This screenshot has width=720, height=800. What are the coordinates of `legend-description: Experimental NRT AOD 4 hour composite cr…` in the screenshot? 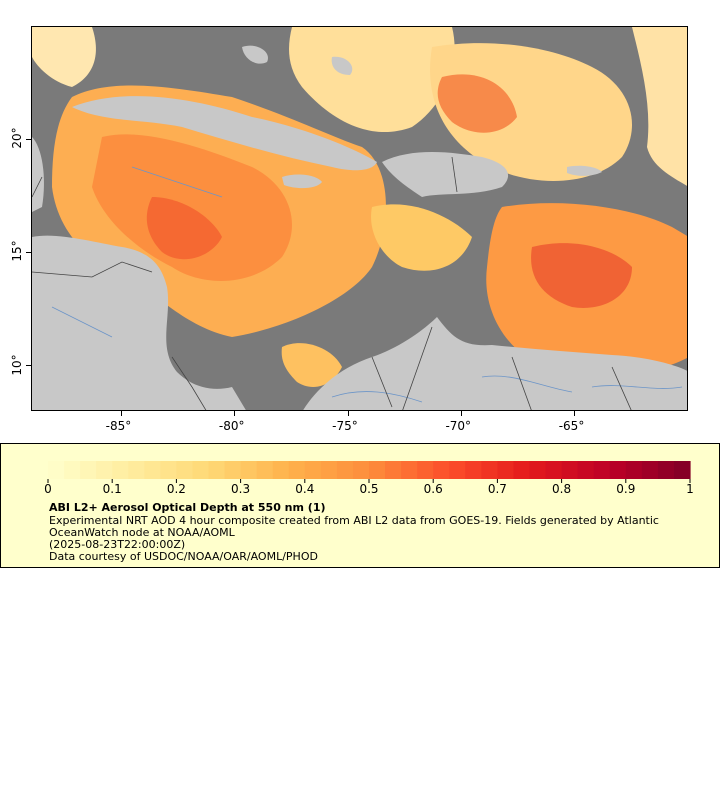 It's located at (354, 520).